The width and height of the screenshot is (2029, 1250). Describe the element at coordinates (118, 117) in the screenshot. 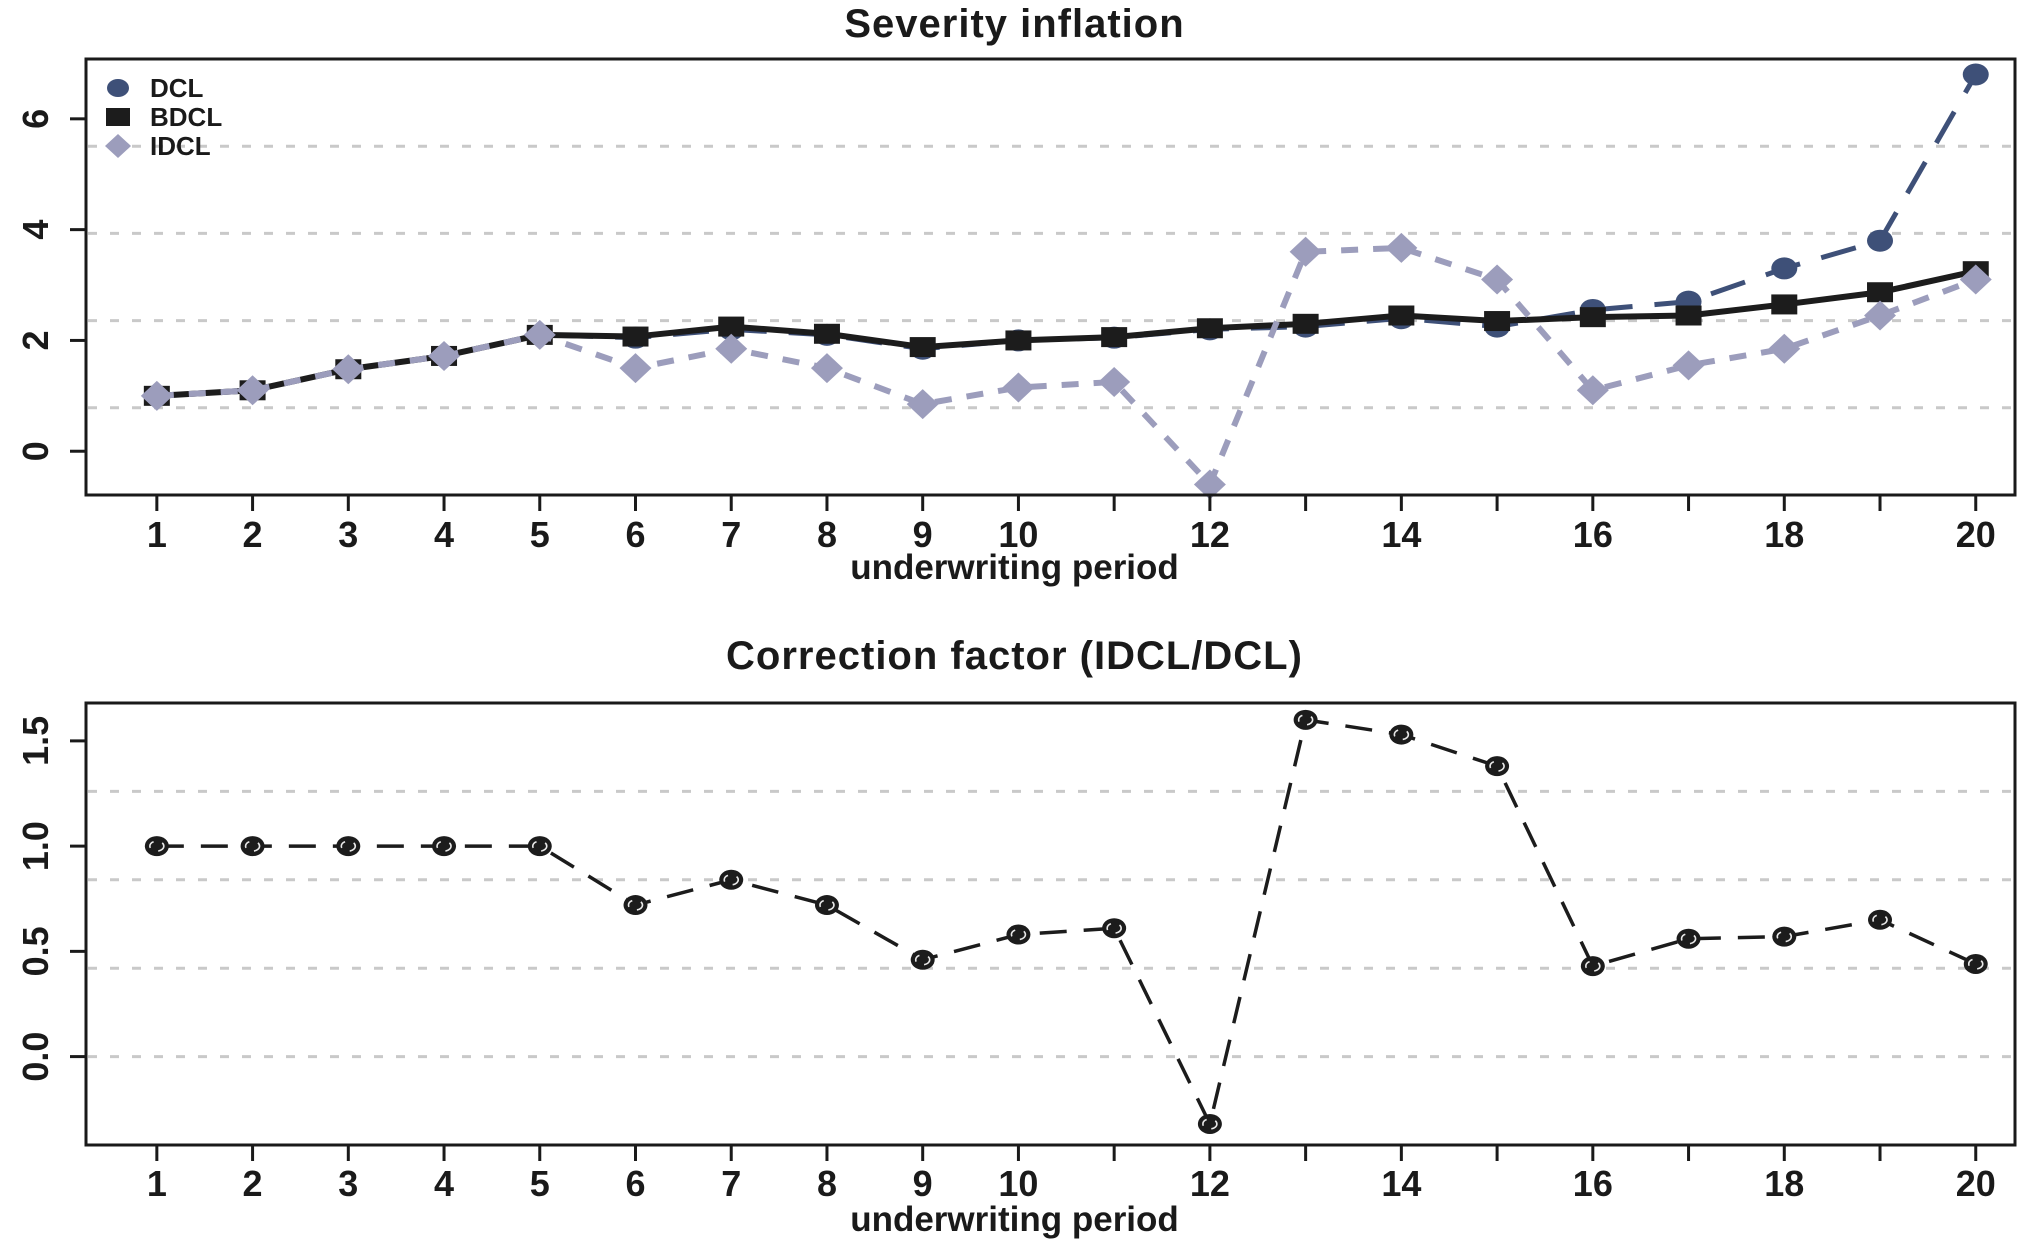

I see `legend-symbol-BDCL` at that location.